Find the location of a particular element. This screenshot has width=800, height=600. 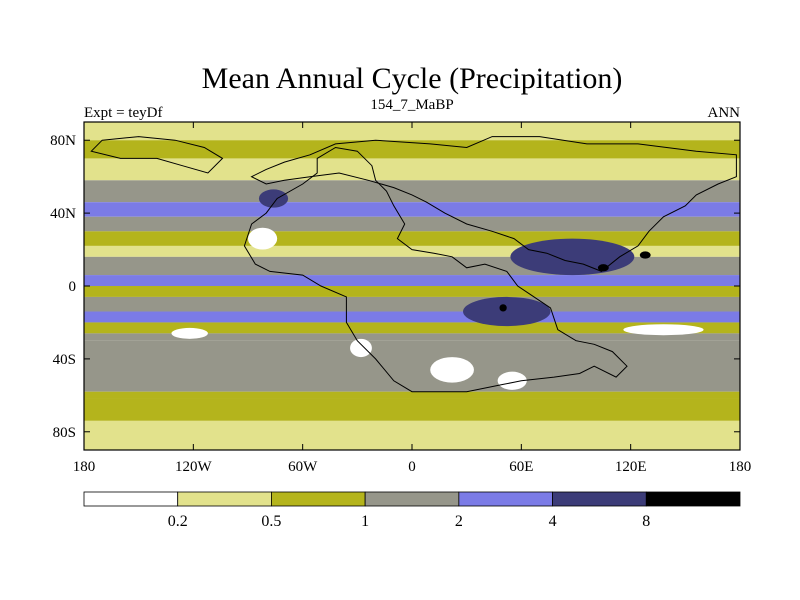

x-tick-label-5: 120E is located at coordinates (631, 467).